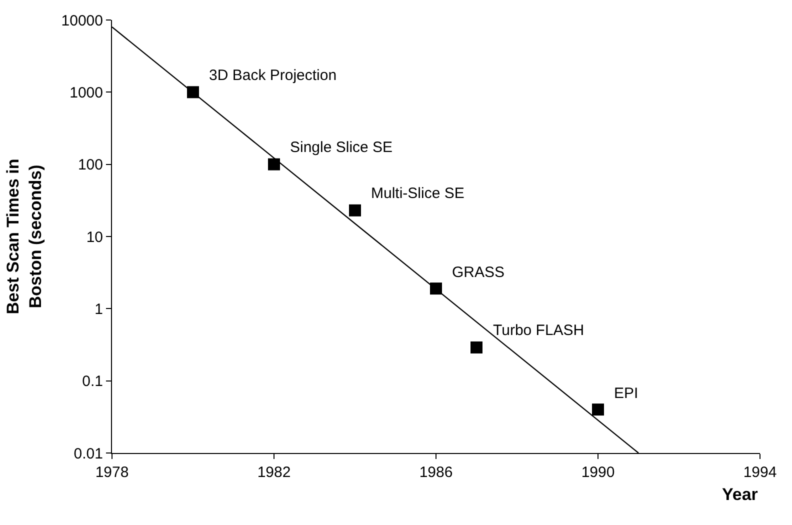 The height and width of the screenshot is (525, 792). I want to click on x-tick-label: 1978, so click(112, 472).